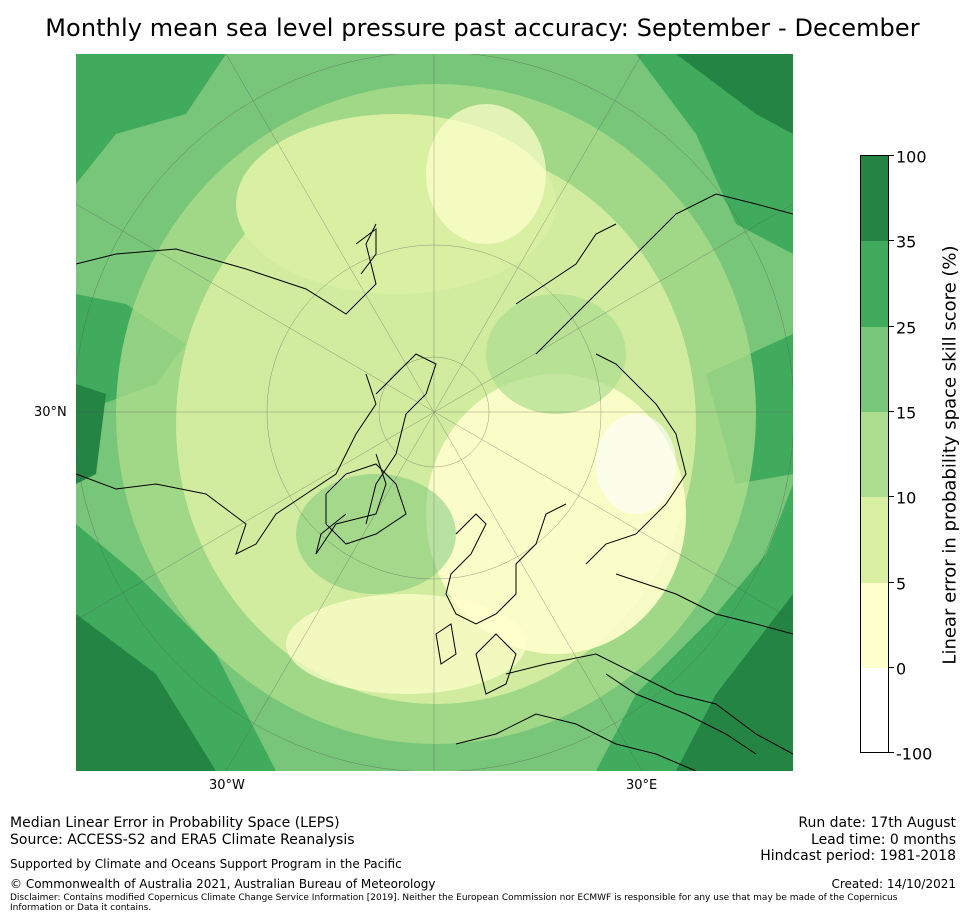 This screenshot has height=919, width=965. What do you see at coordinates (858, 856) in the screenshot?
I see `hindcast-period-text: Hindcast period: 1981-2018` at bounding box center [858, 856].